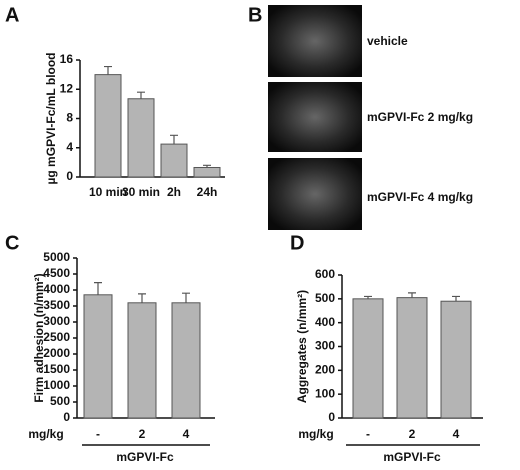  Describe the element at coordinates (108, 192) in the screenshot. I see `x-tick-label: 10 min` at that location.